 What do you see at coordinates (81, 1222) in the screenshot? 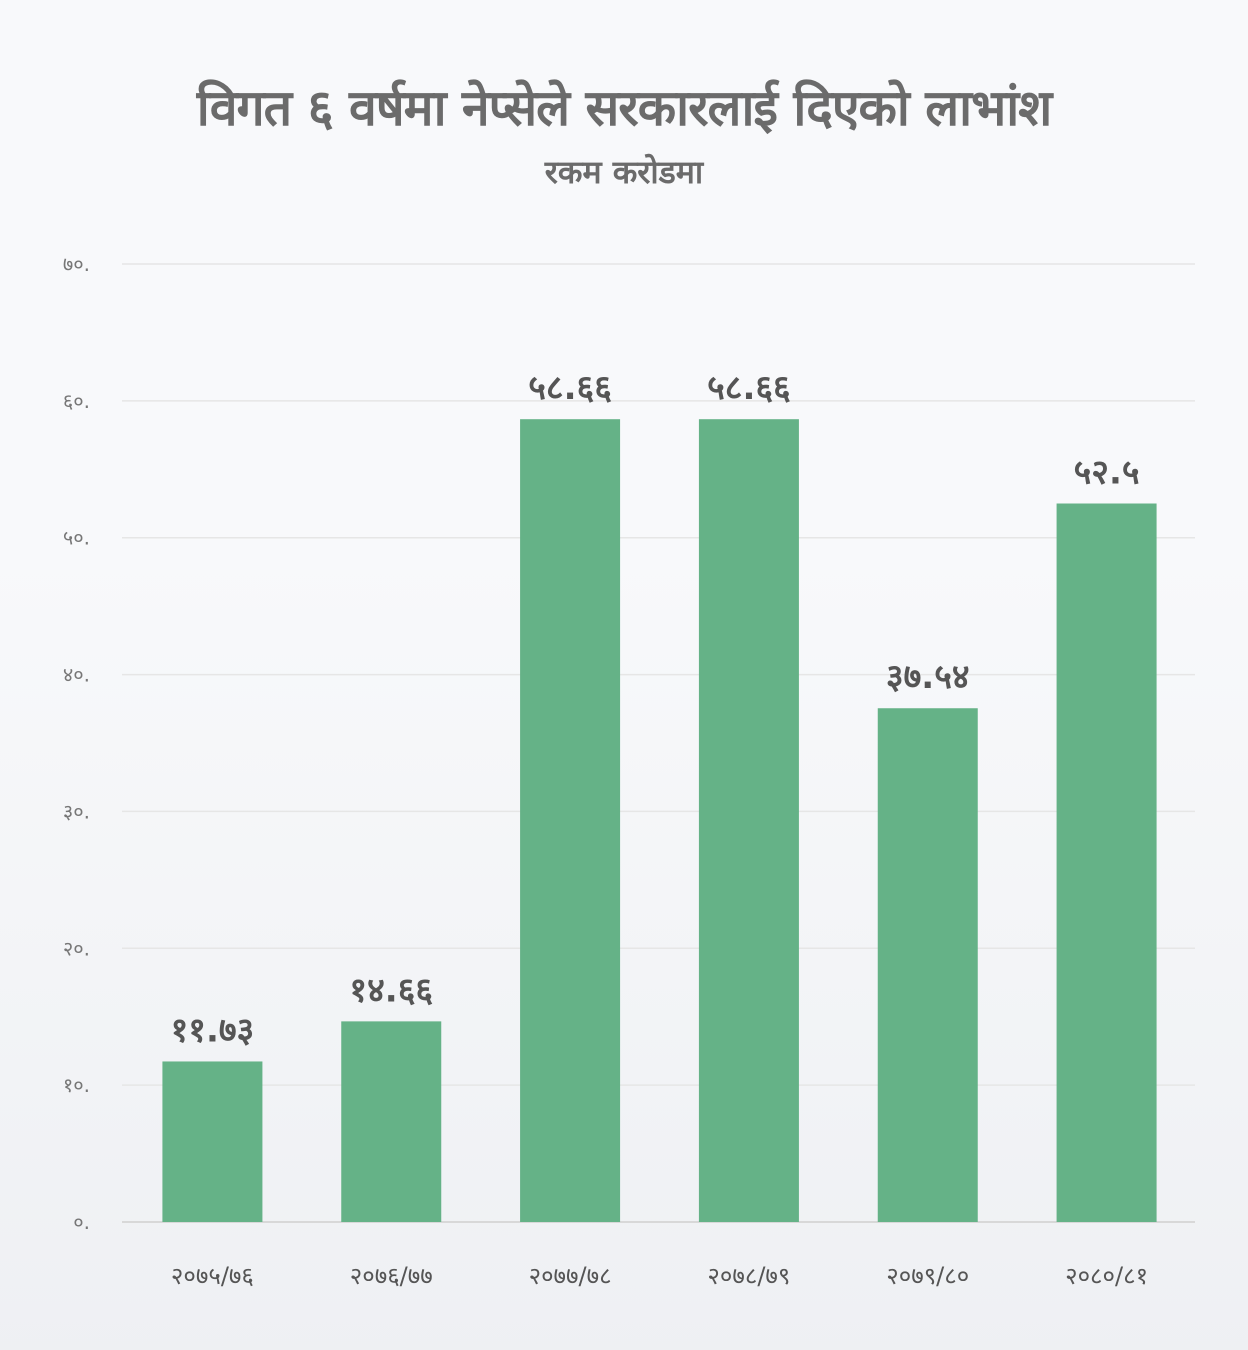
I see `y-tick-label: ०.` at bounding box center [81, 1222].